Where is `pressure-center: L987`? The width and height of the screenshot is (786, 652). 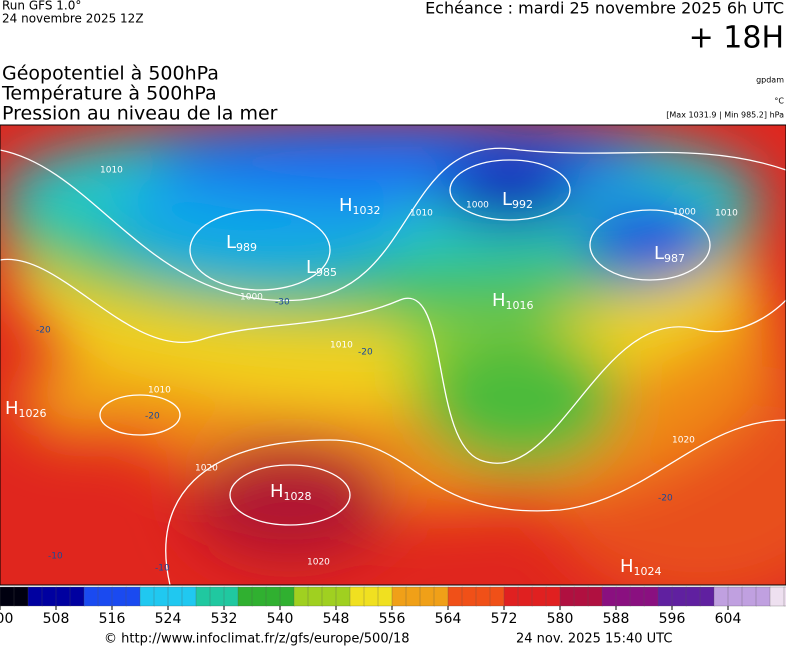
pressure-center: L987 is located at coordinates (669, 254).